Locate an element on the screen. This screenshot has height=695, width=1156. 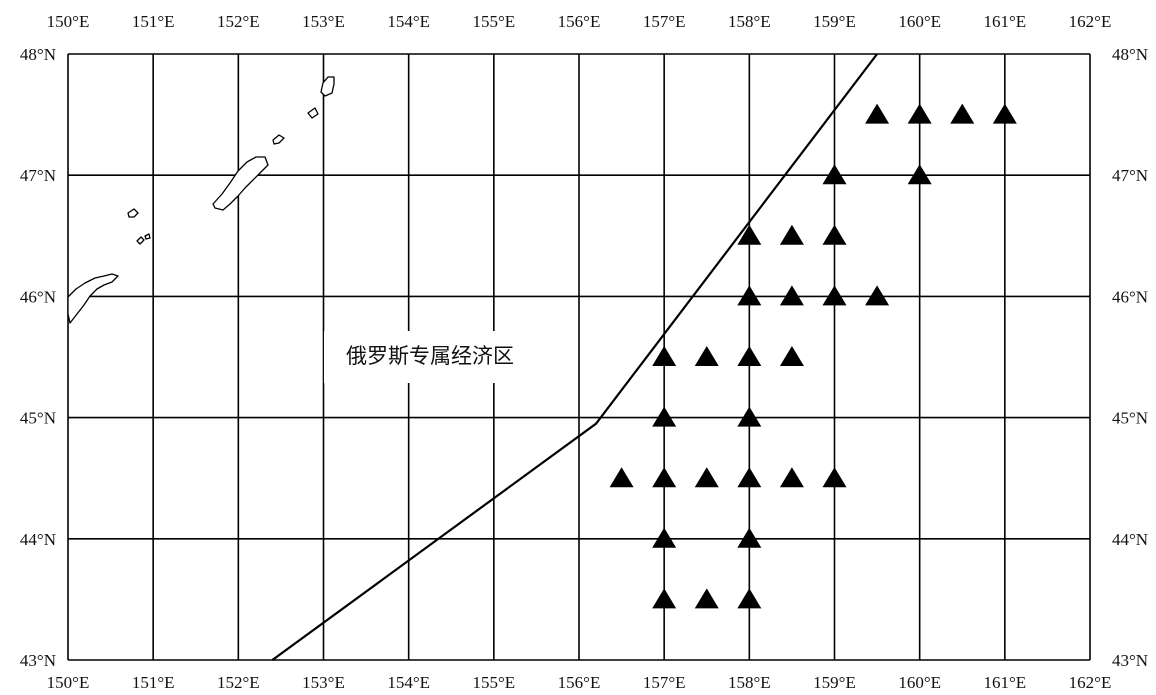
lon-label-bottom: 153°E is located at coordinates (323, 682).